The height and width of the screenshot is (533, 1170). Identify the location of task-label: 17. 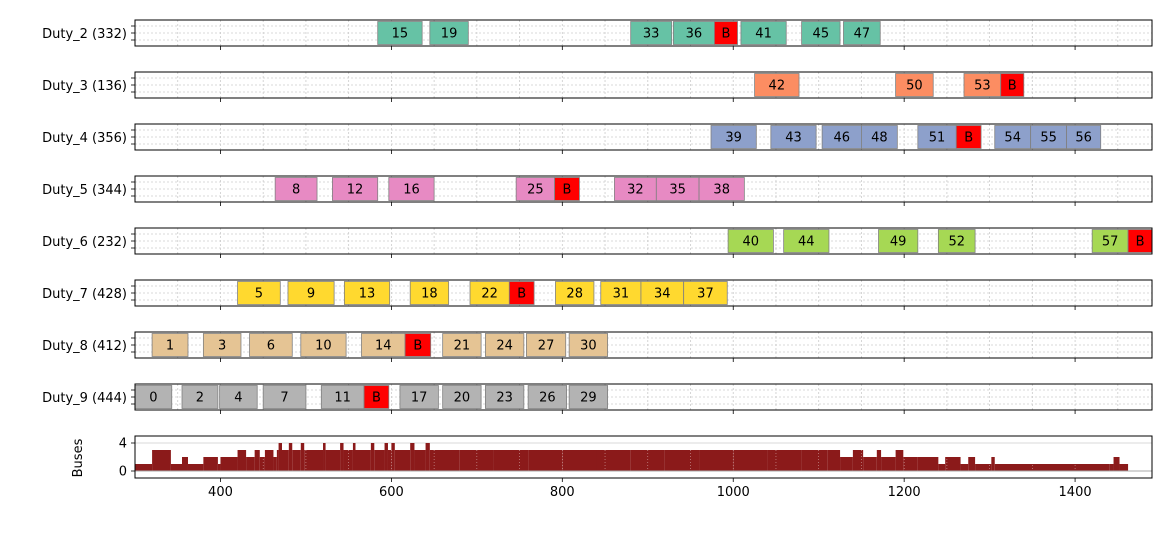
(419, 398).